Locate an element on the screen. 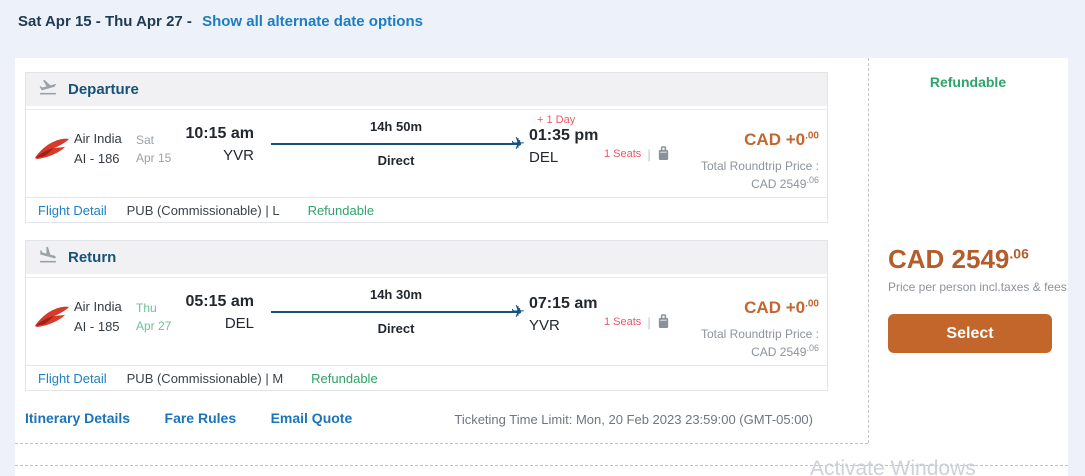 The image size is (1085, 476). alternate-dates-link: Show all alternate date options is located at coordinates (312, 21).